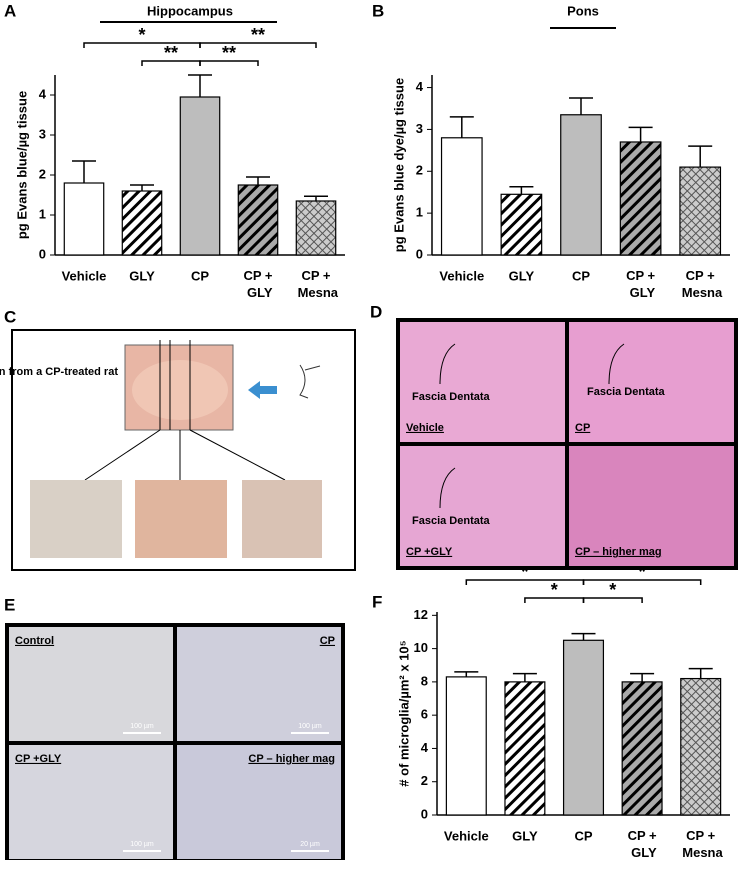 The image size is (738, 870). Describe the element at coordinates (10, 316) in the screenshot. I see `panel-label: C` at that location.